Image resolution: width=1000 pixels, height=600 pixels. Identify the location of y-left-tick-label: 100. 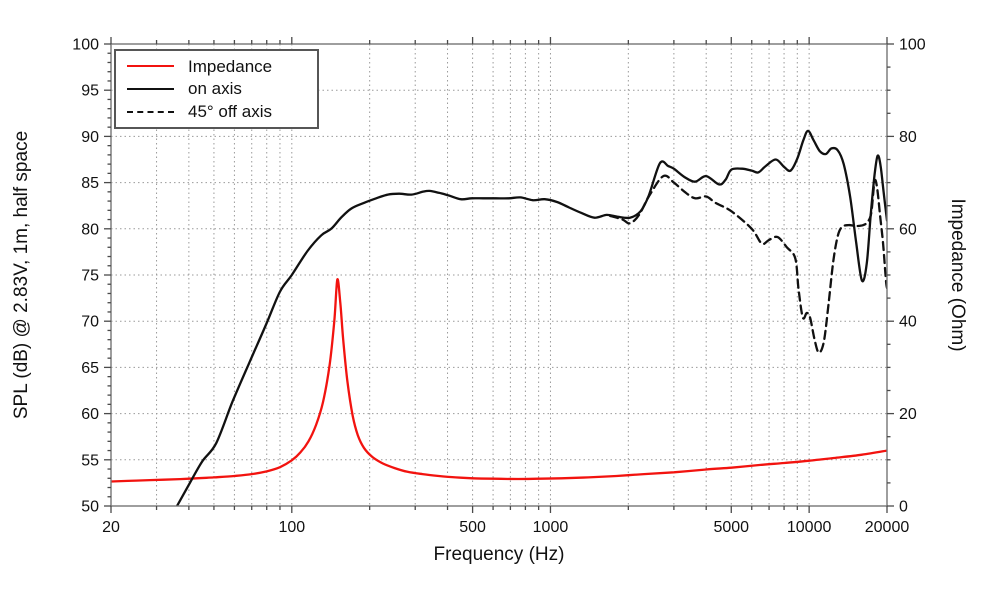
(85, 45).